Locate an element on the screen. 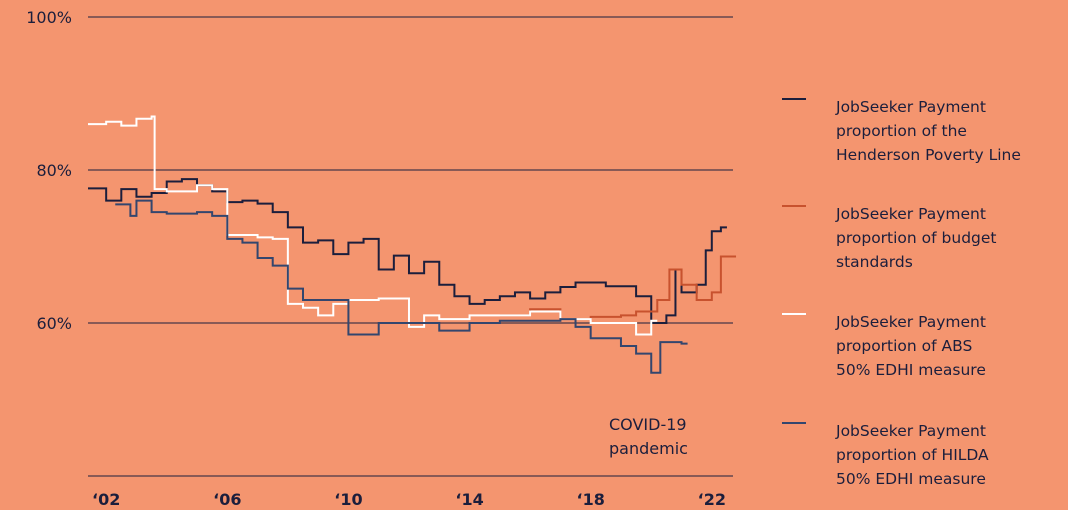  y-tick-label: 80% is located at coordinates (54, 170).